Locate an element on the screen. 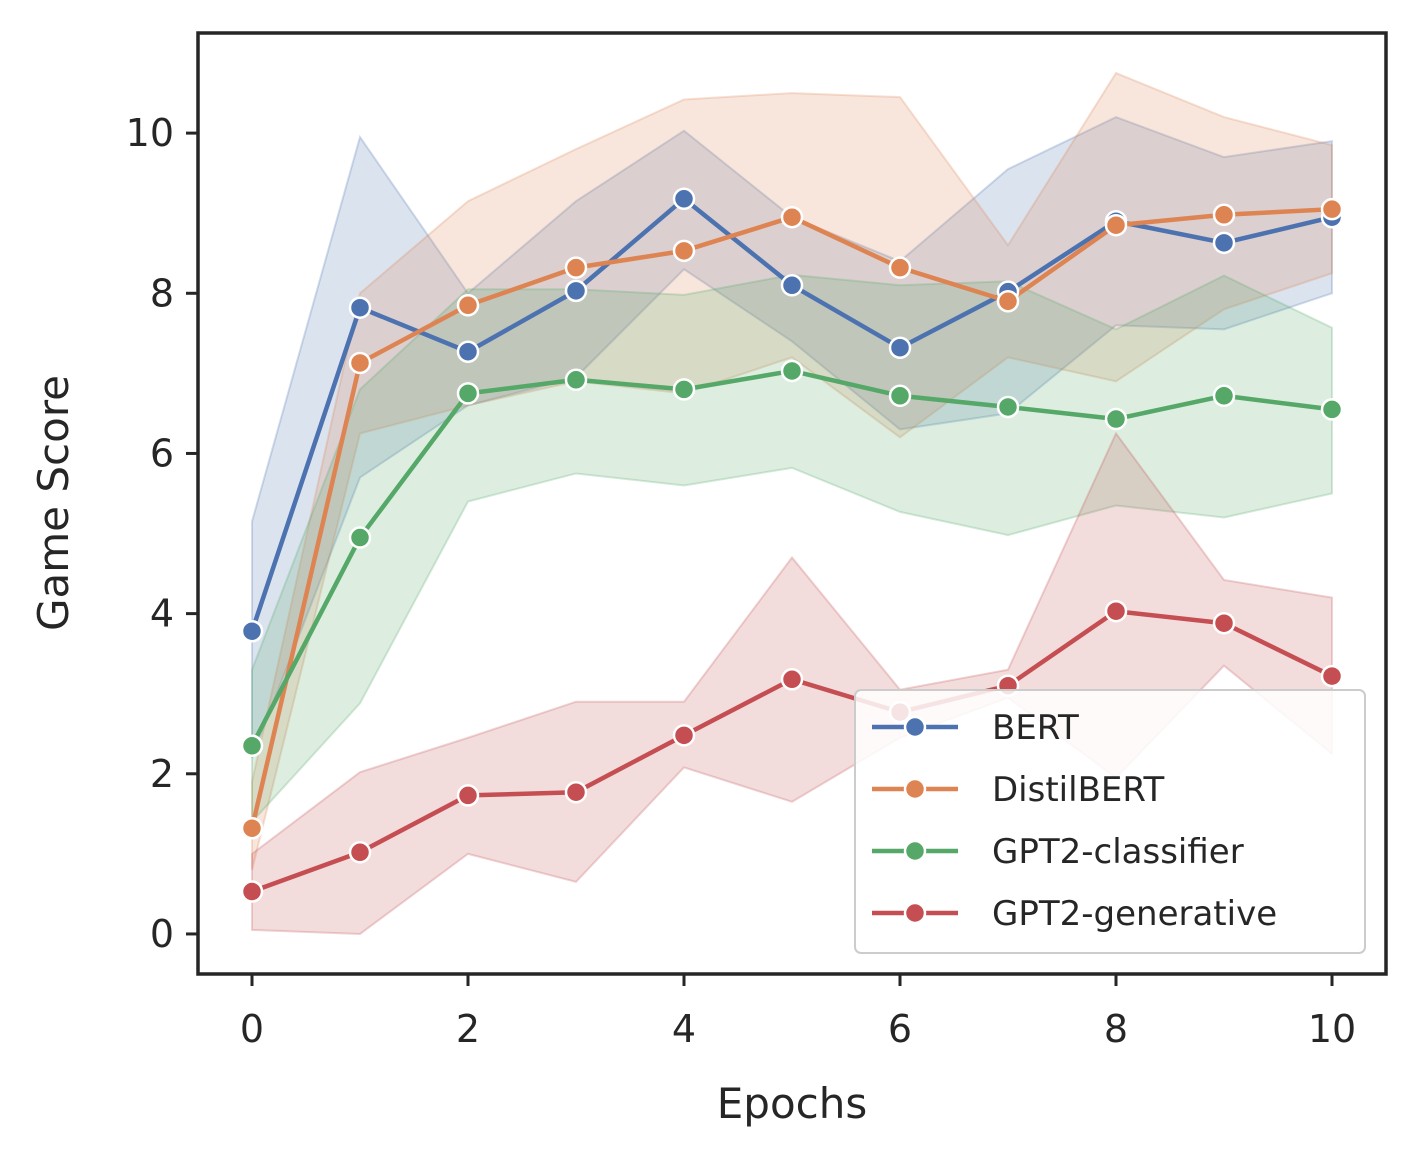 The image size is (1418, 1160). x-tick-label: 8 is located at coordinates (1116, 1029).